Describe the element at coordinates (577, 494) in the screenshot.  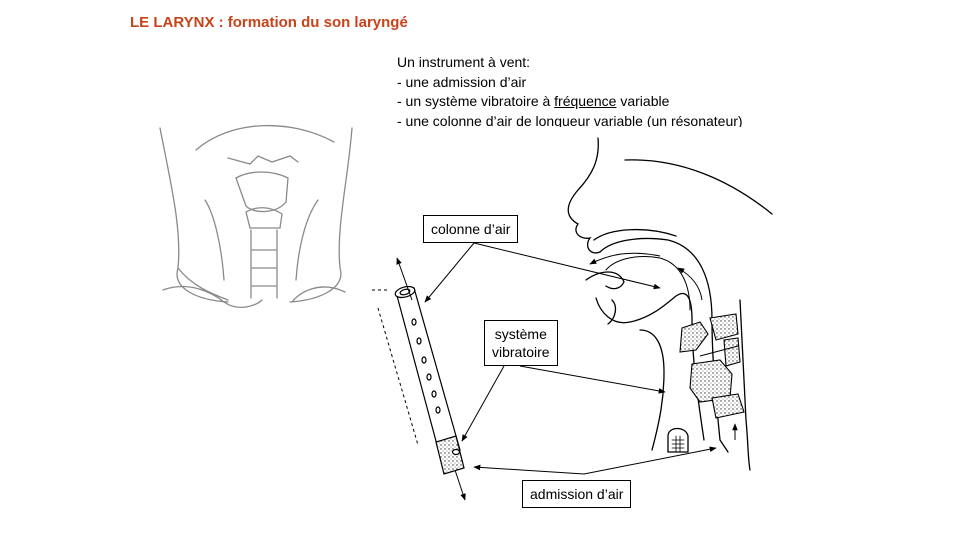
I see `label-air-intake: admission d’air` at that location.